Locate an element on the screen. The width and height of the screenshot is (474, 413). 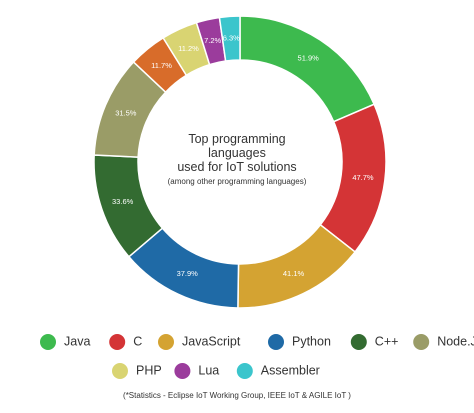
slice-value-label: 41.1% is located at coordinates (294, 273).